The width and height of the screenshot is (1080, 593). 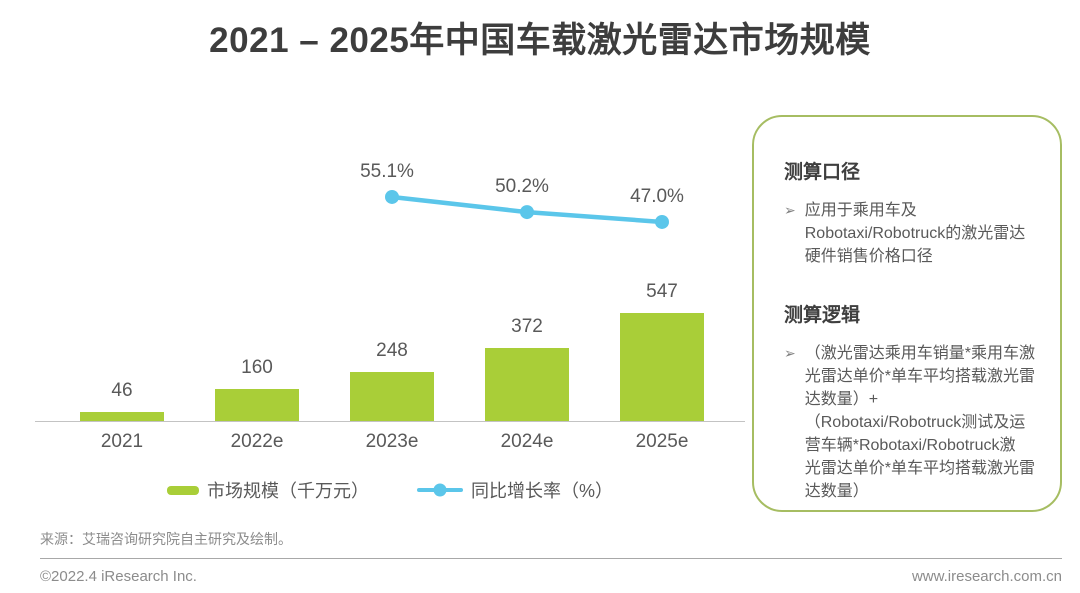 I want to click on footer-copyright: ©2022.4 iResearch Inc., so click(x=118, y=576).